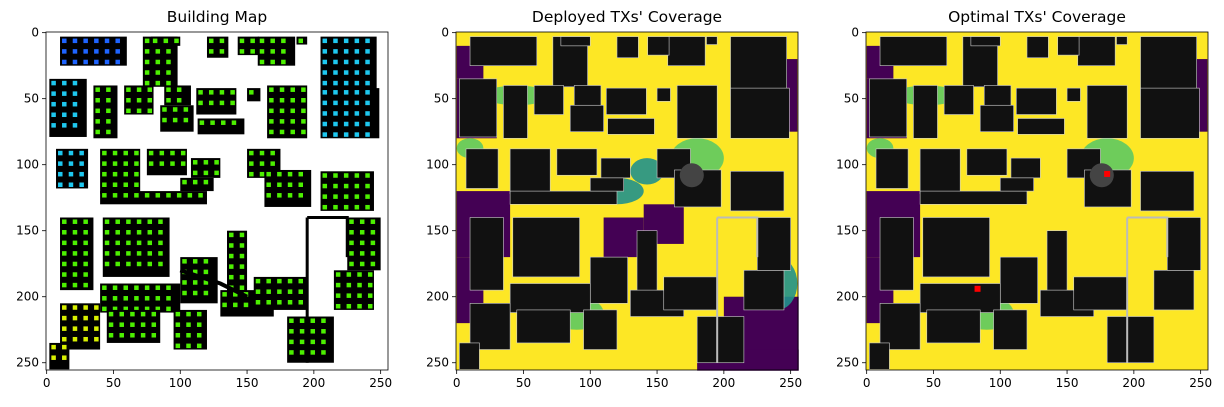 The image size is (1224, 407). What do you see at coordinates (457, 383) in the screenshot?
I see `x-tick-label: 0` at bounding box center [457, 383].